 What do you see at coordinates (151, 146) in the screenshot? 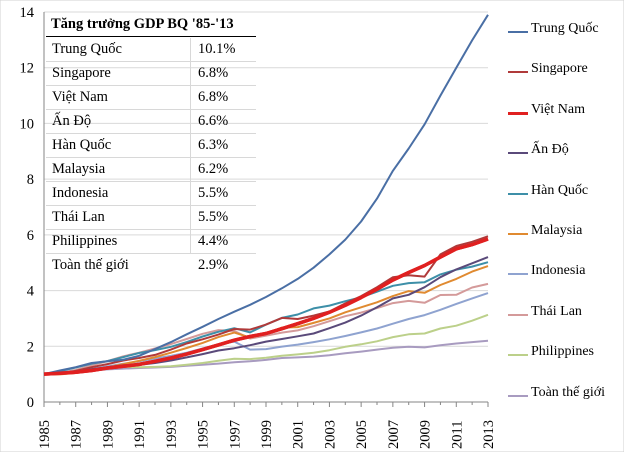
I see `table-row: Hàn Quốc 6.3%` at bounding box center [151, 146].